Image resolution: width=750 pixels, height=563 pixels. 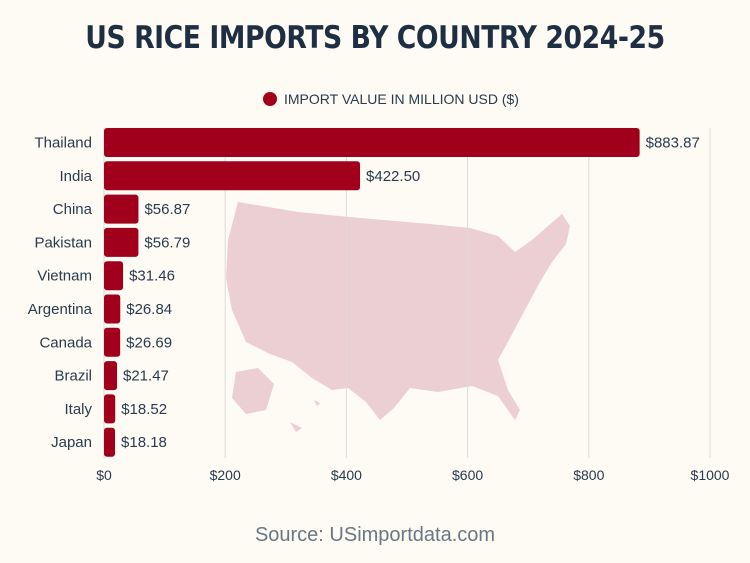 I want to click on x-tick-label: $0, so click(x=104, y=475).